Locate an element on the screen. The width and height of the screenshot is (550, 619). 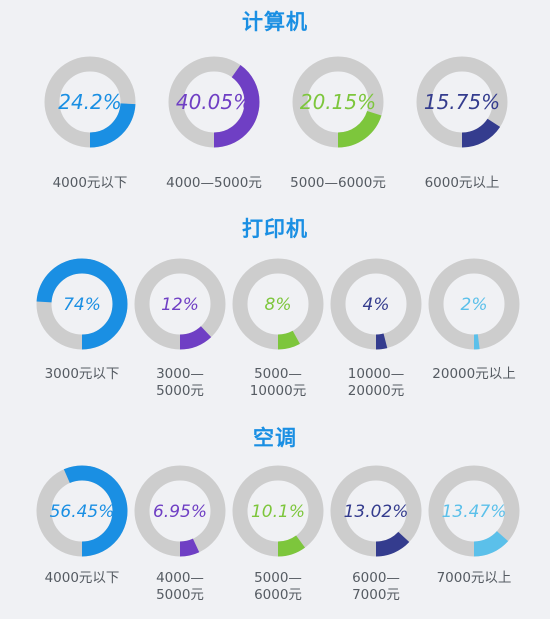
category-label: 6000— 7000元 is located at coordinates (376, 587).